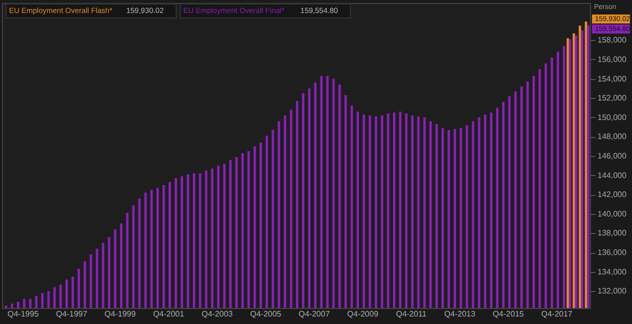  I want to click on x-tick-label: Q4-2017, so click(557, 314).